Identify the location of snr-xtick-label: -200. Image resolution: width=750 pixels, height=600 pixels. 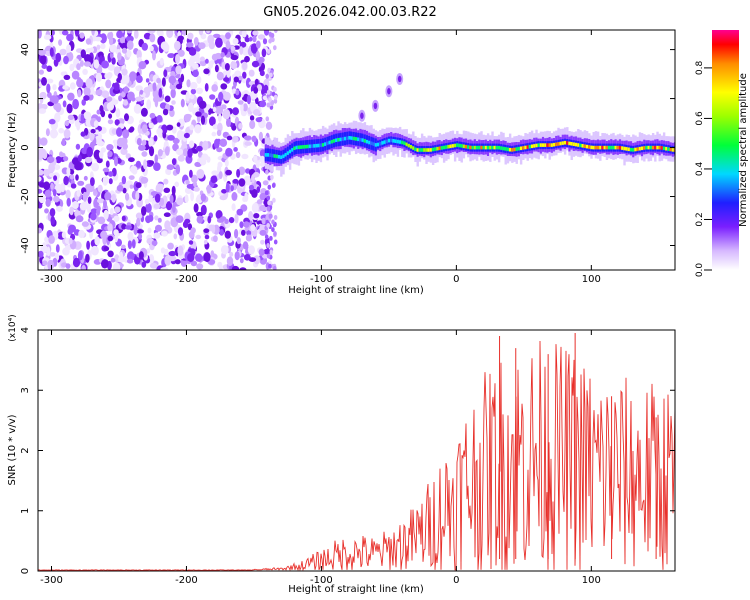
(186, 580).